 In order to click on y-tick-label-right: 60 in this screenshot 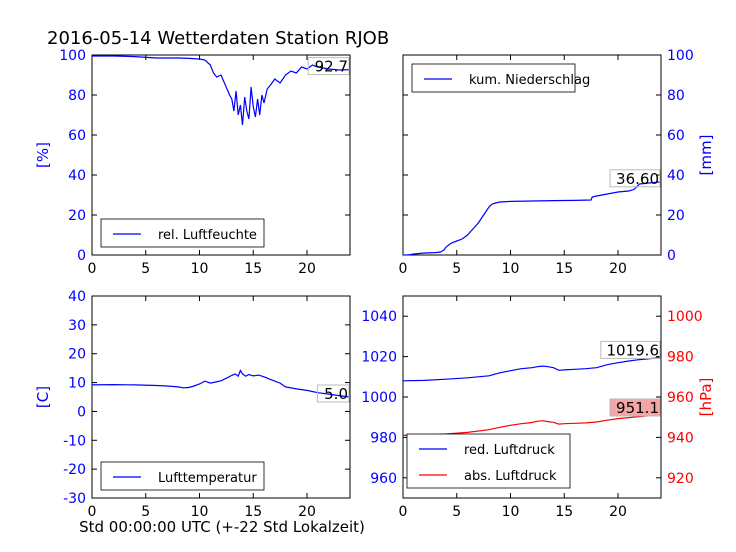, I will do `click(676, 136)`.